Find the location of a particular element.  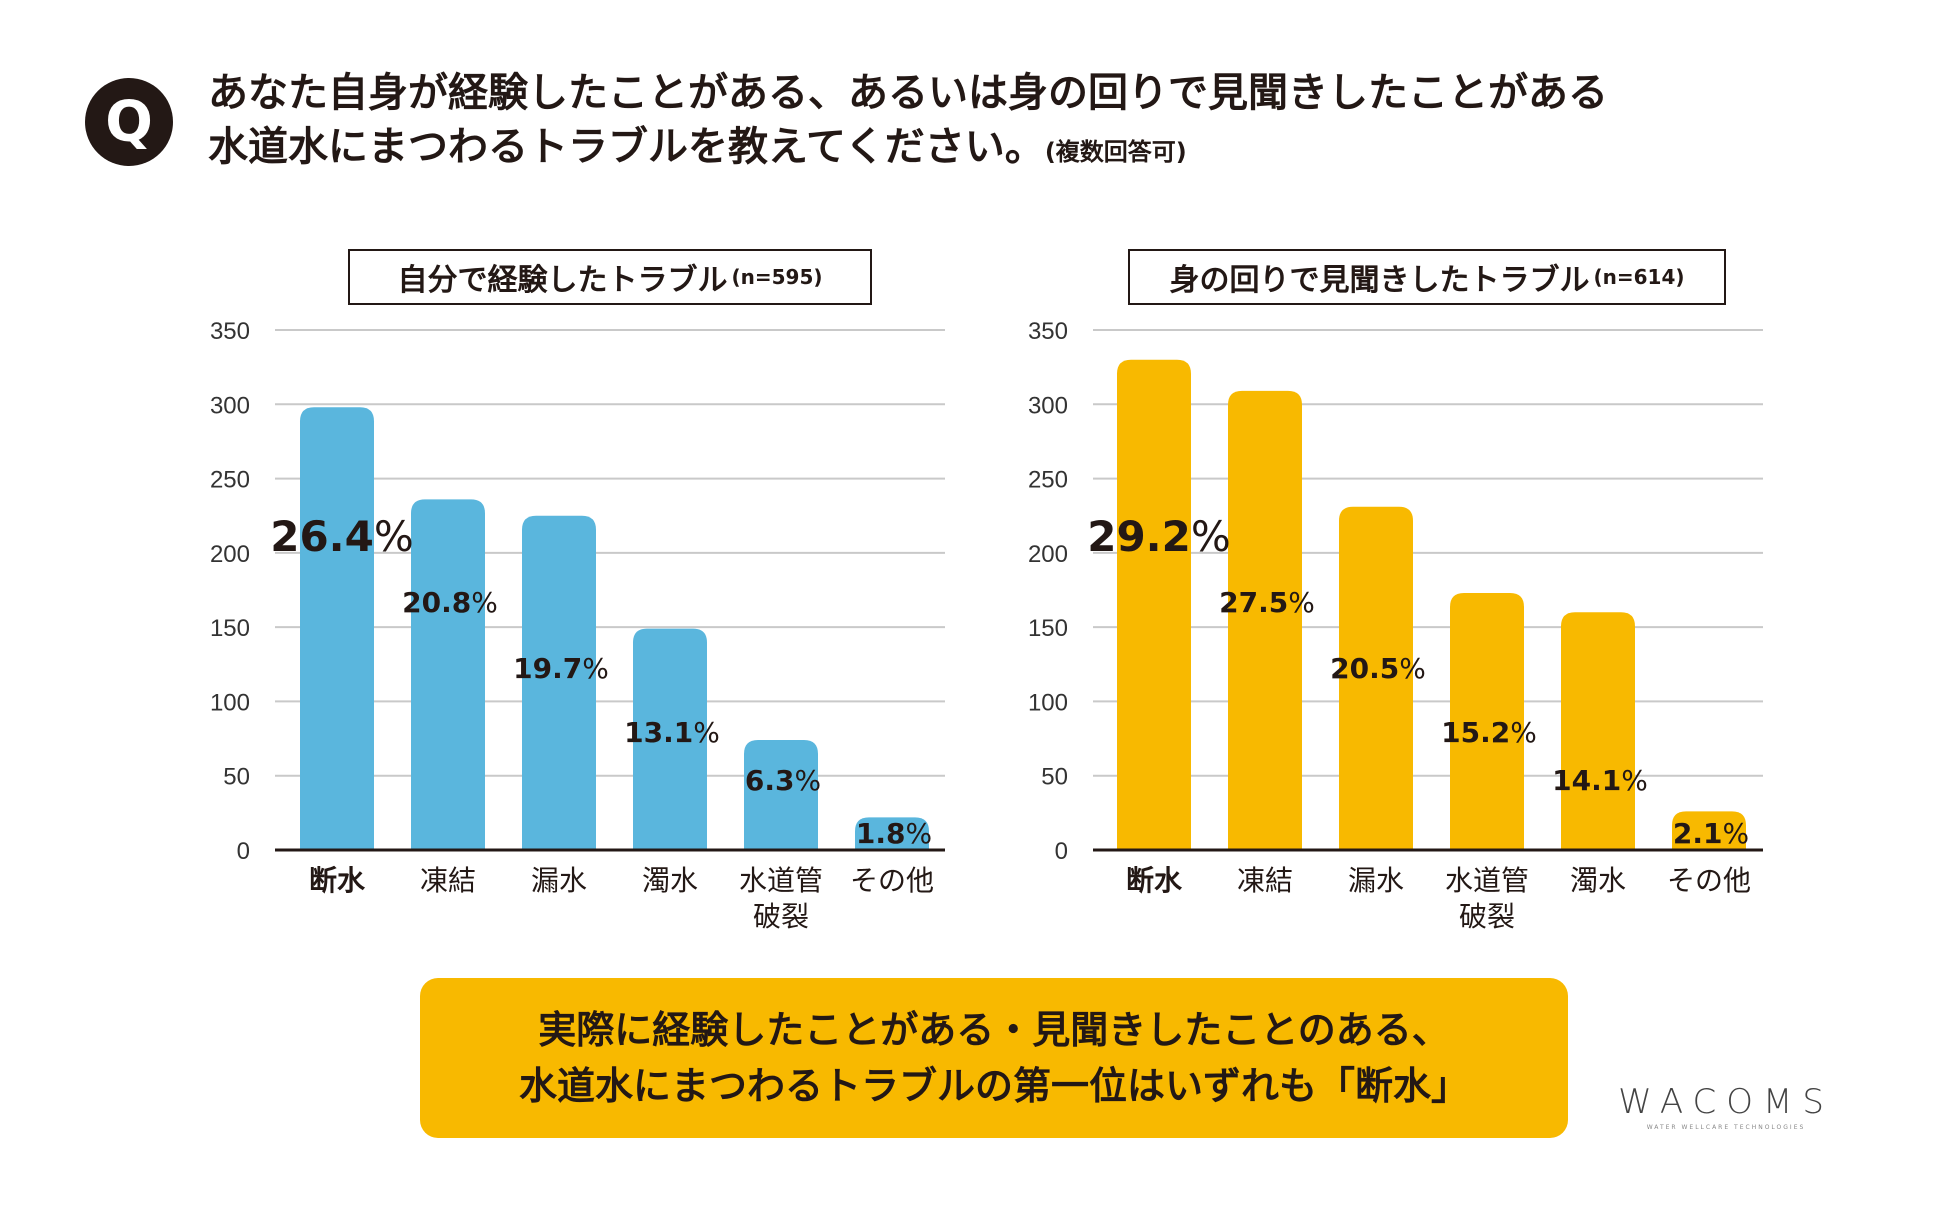

question-note: (複数回答可) is located at coordinates (1115, 152).